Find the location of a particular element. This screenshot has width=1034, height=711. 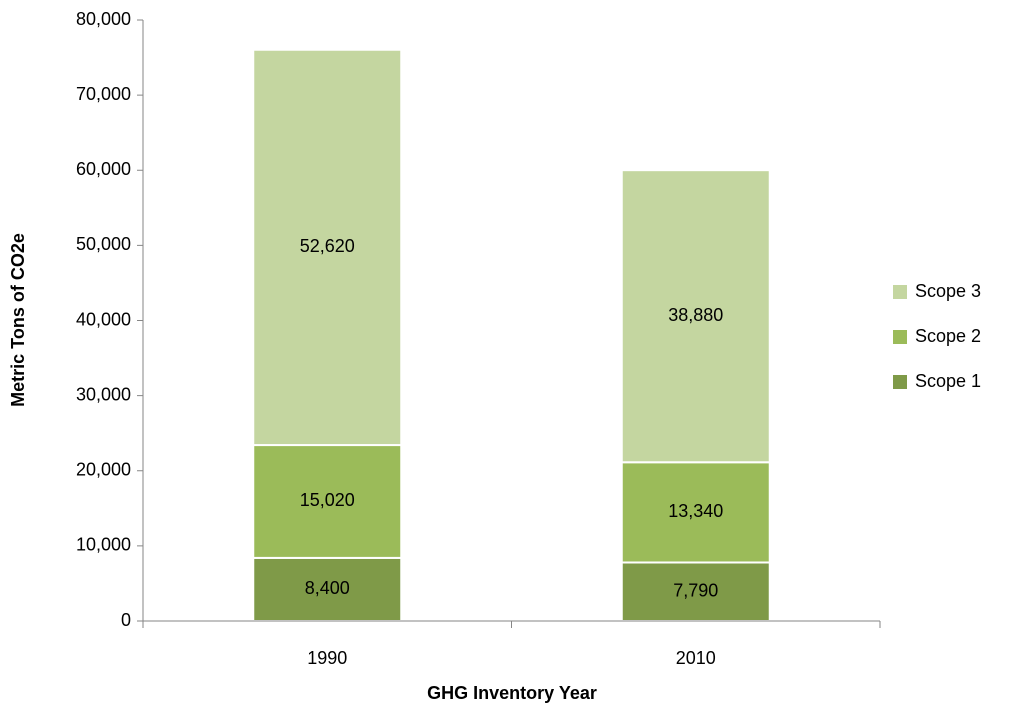

legend-label: Scope 3 is located at coordinates (948, 291).